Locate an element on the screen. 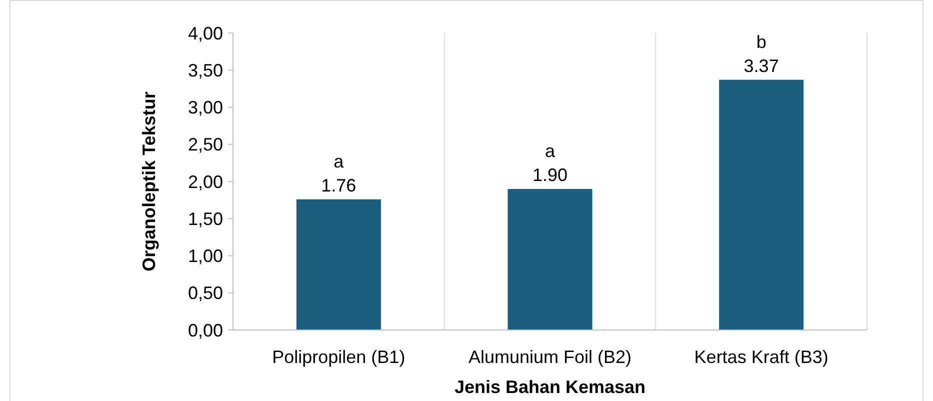  x-tick-label: Polipropilen (B1) is located at coordinates (339, 357).